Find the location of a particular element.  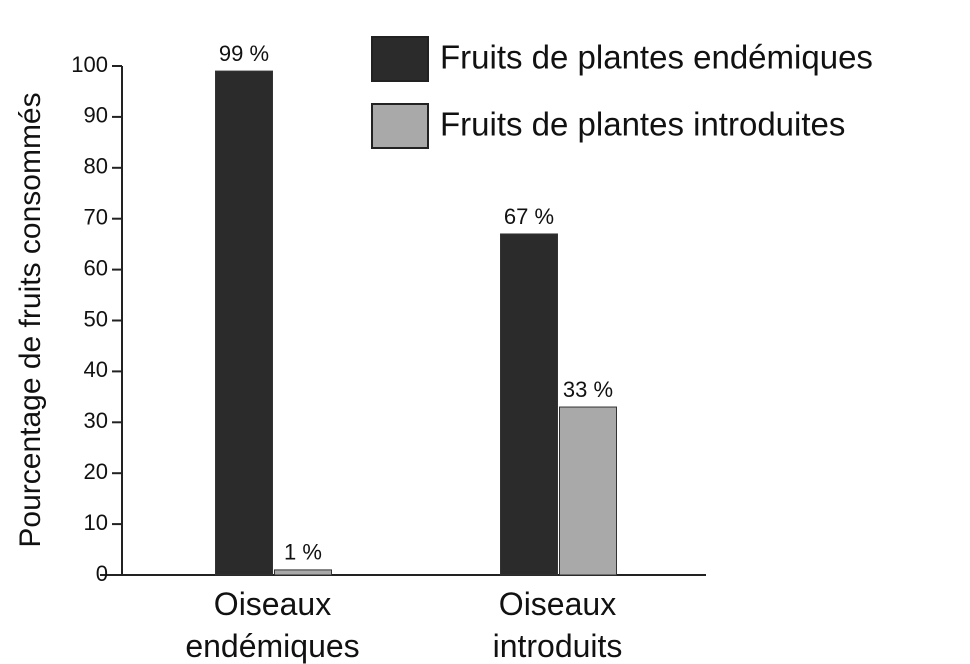

y-tick-label: 20 is located at coordinates (96, 471).